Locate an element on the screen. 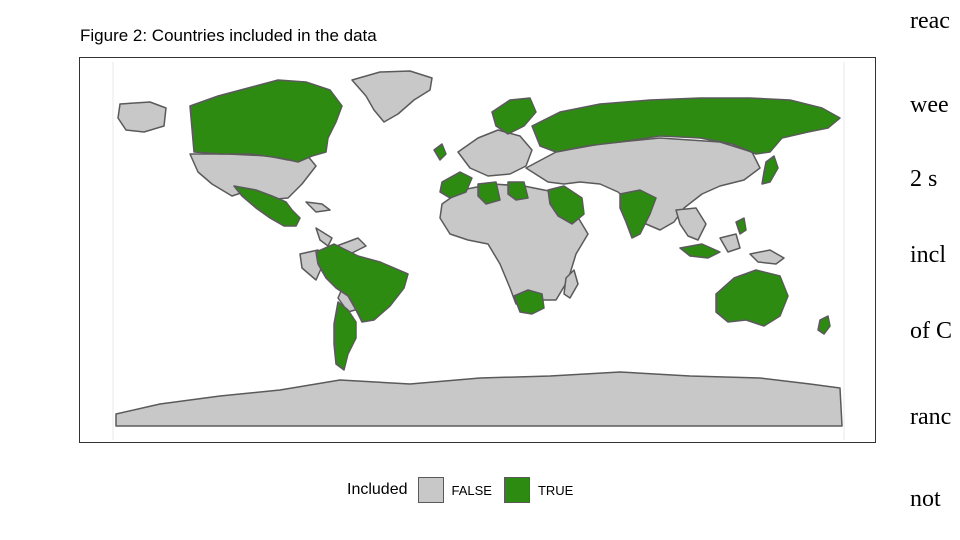 This screenshot has height=540, width=960. land-philippines-indonesia is located at coordinates (713, 238).